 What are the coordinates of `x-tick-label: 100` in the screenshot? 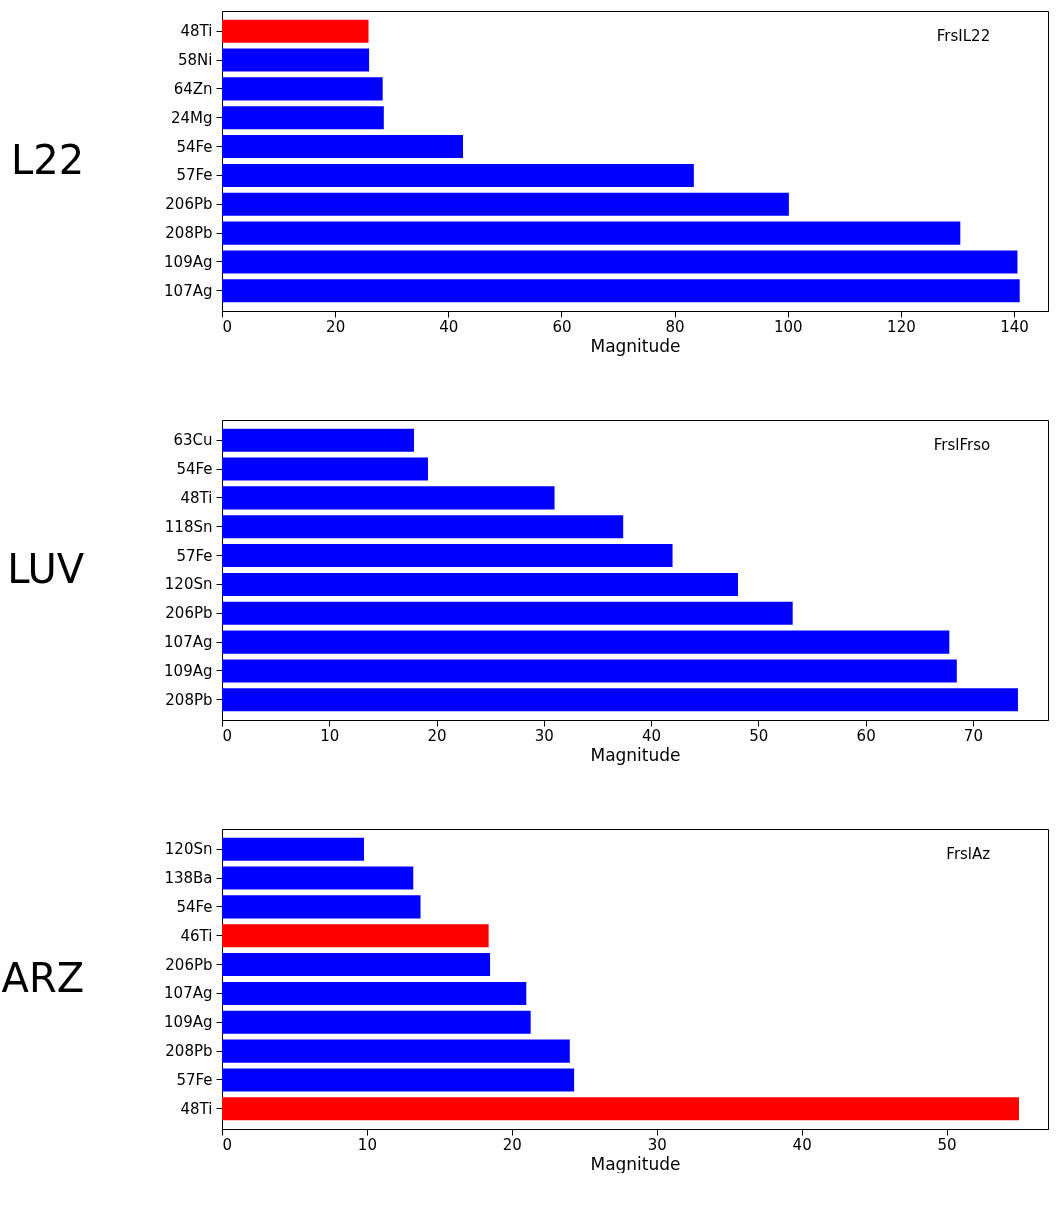 It's located at (788, 326).